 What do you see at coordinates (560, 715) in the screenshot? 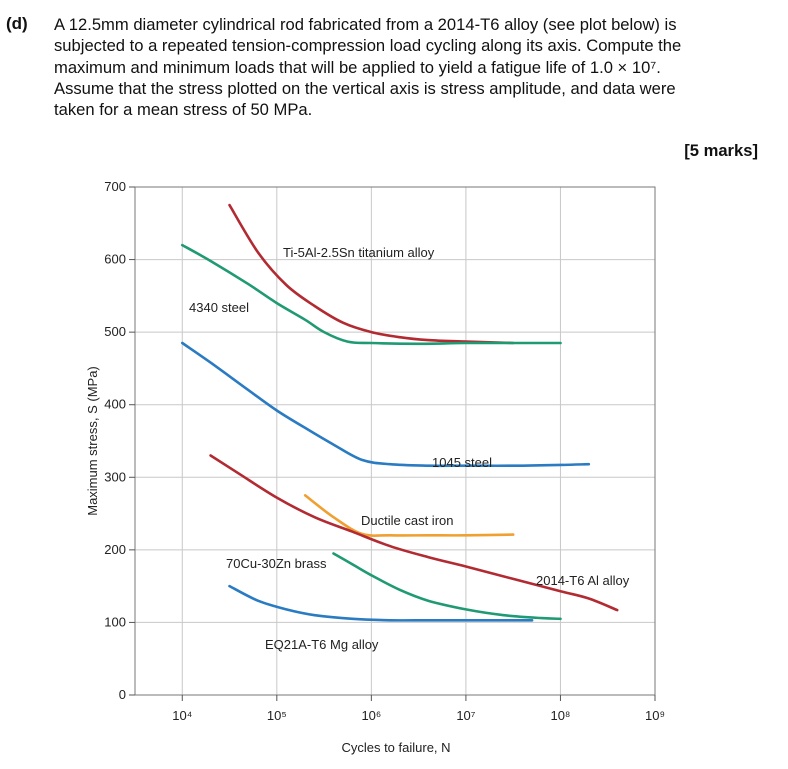
I see `x-tick-label: 10⁸` at bounding box center [560, 715].